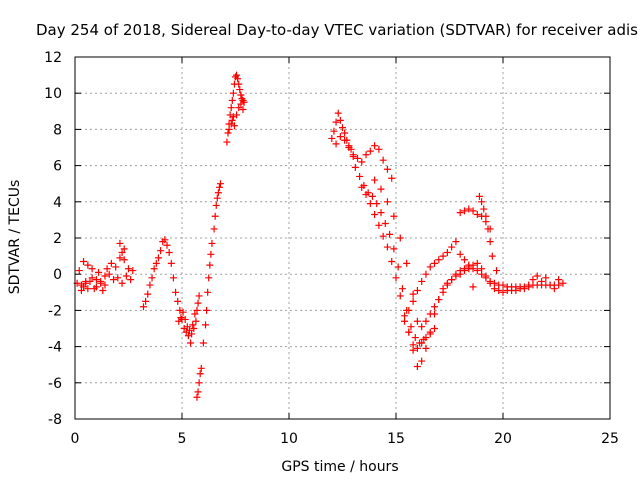 This screenshot has width=640, height=480. What do you see at coordinates (15, 237) in the screenshot?
I see `y-axis-title: SDTVAR / TECUs` at bounding box center [15, 237].